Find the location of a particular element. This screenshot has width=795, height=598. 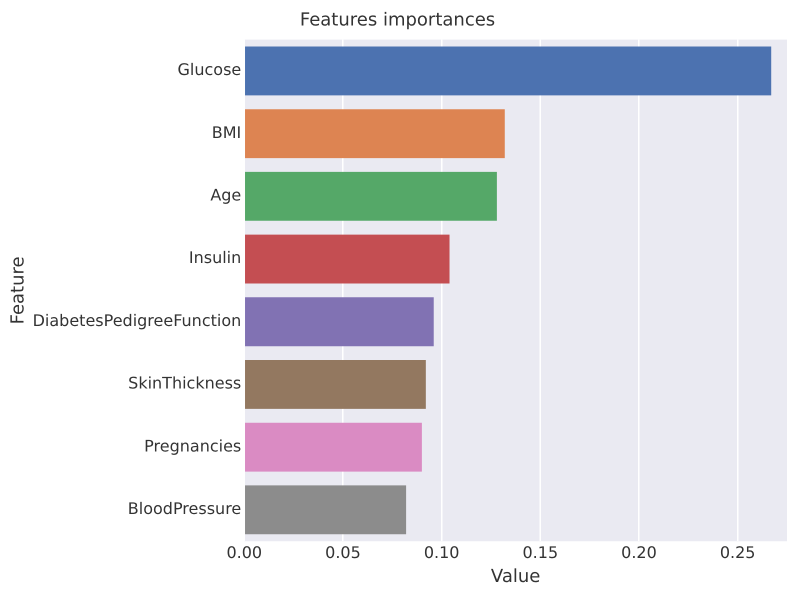

y-tick-label: BloodPressure is located at coordinates (185, 508).